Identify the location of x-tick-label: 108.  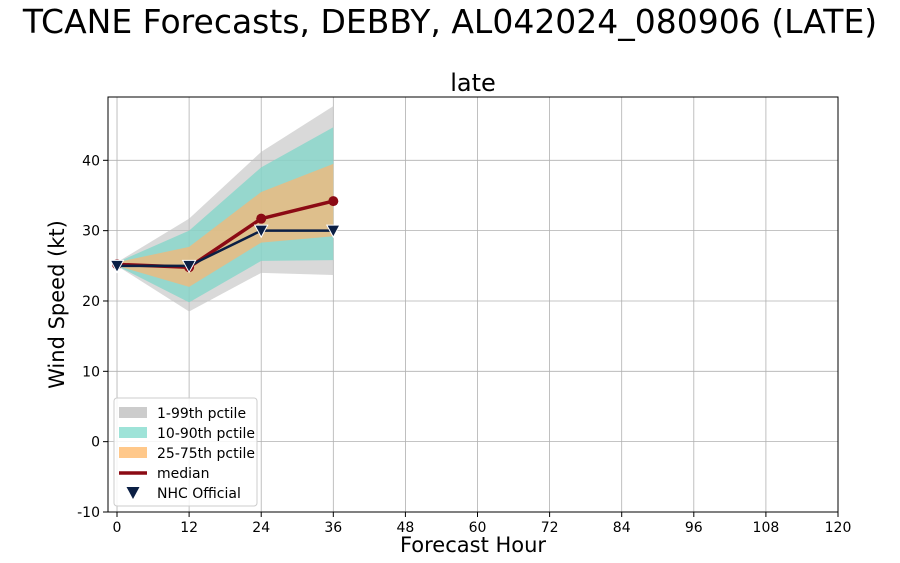
(766, 528).